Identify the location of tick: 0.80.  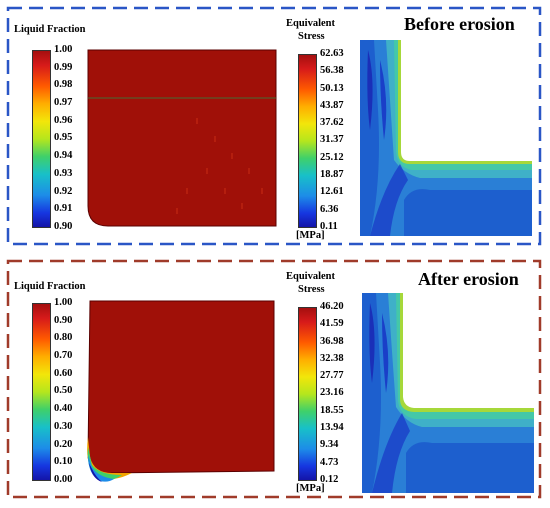
(63, 338).